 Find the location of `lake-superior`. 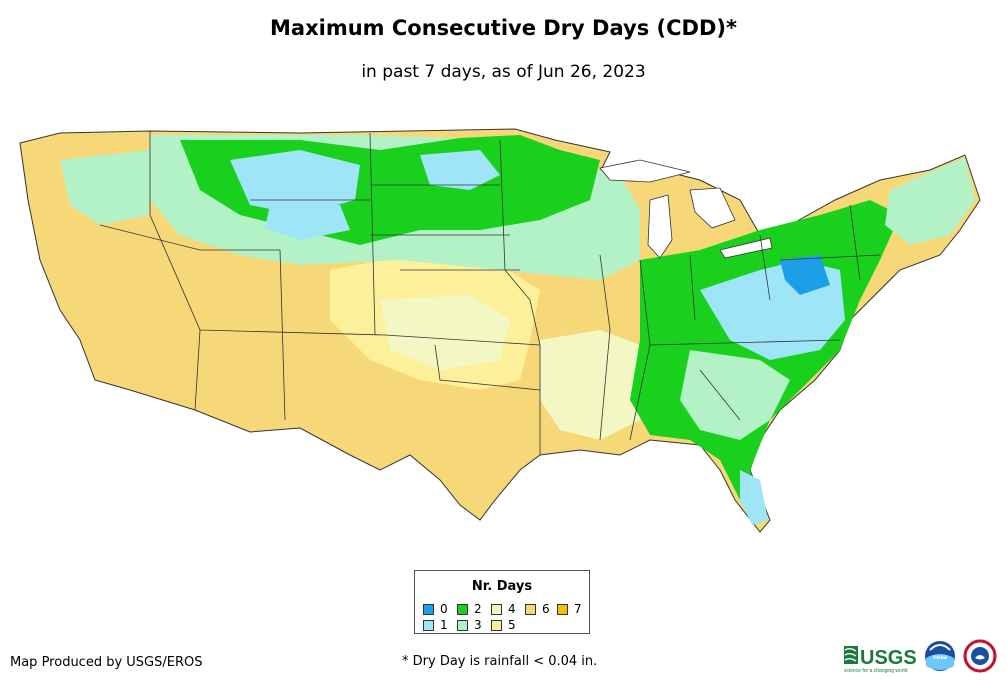

lake-superior is located at coordinates (645, 171).